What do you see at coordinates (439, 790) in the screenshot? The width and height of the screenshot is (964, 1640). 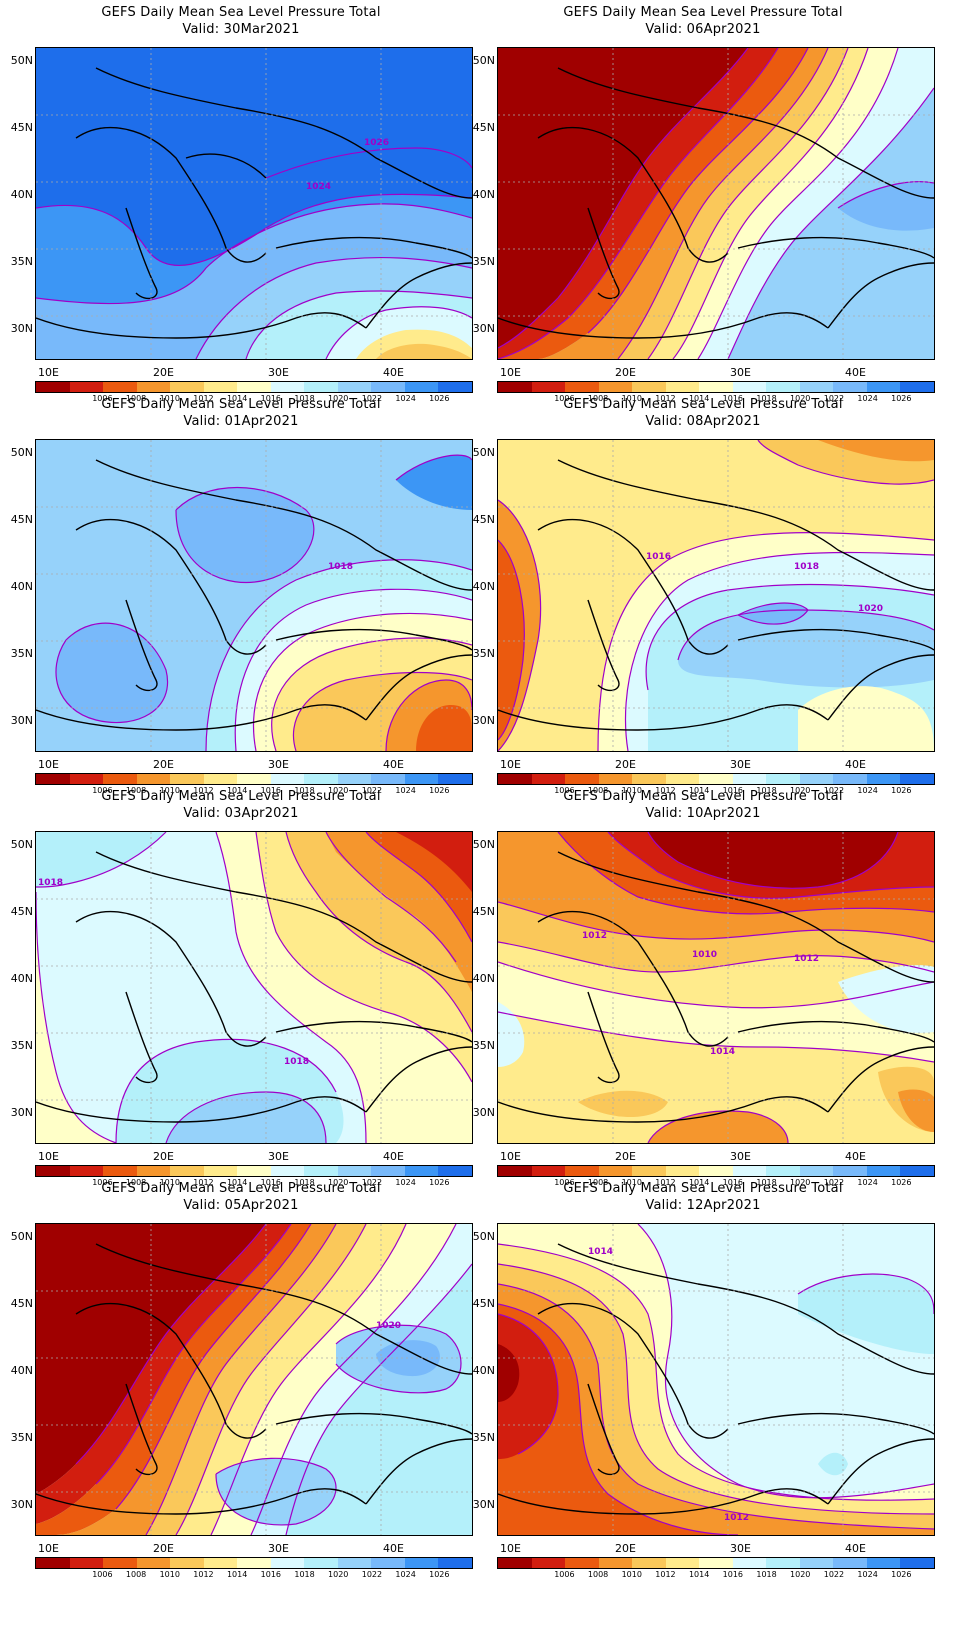 I see `legend-label: 1026` at bounding box center [439, 790].